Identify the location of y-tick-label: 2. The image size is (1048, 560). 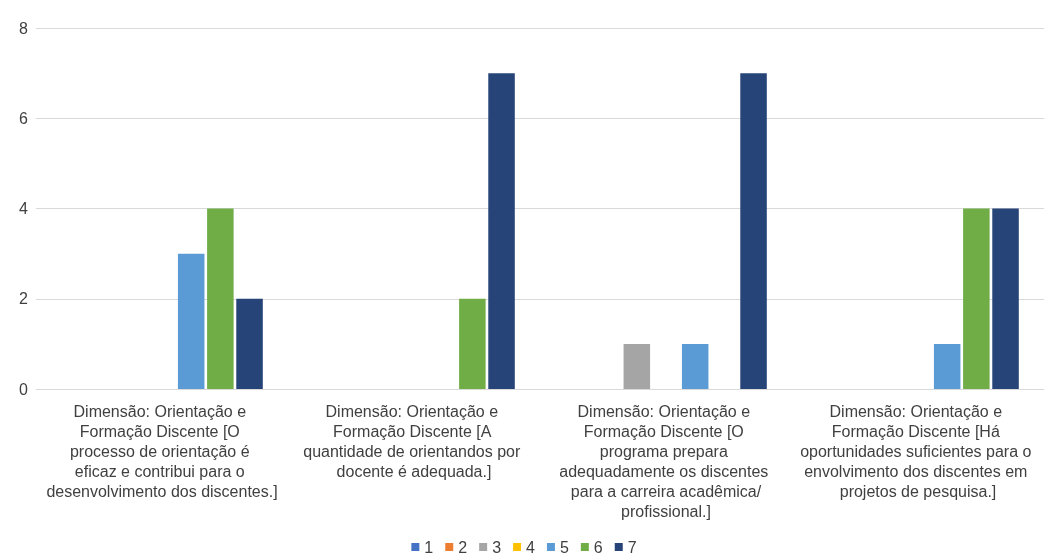
(24, 299).